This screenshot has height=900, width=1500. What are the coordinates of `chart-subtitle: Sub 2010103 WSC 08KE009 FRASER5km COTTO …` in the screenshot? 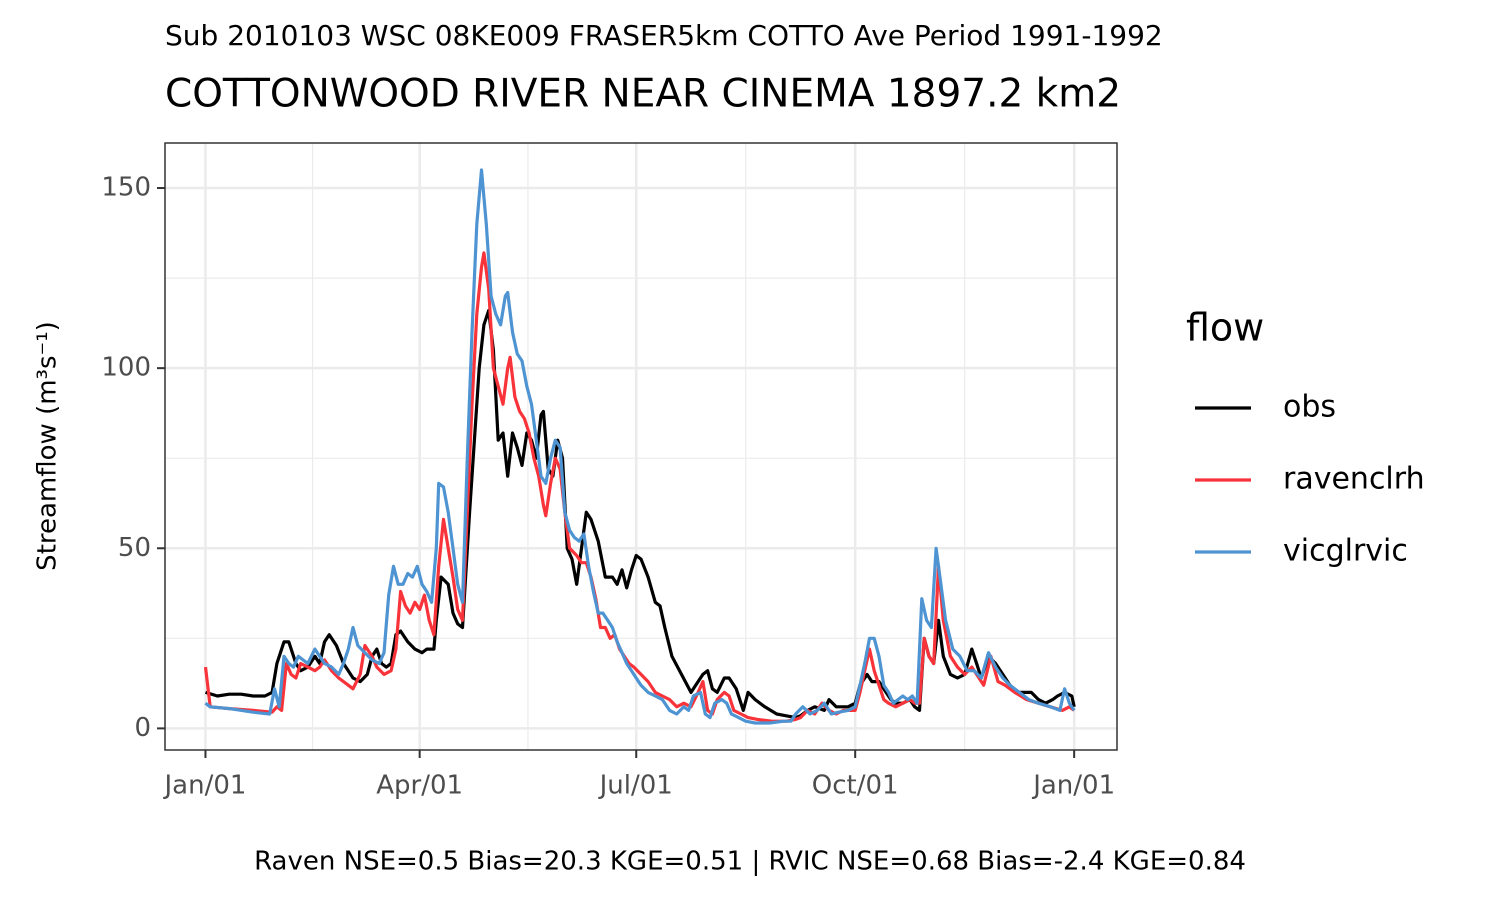 It's located at (664, 35).